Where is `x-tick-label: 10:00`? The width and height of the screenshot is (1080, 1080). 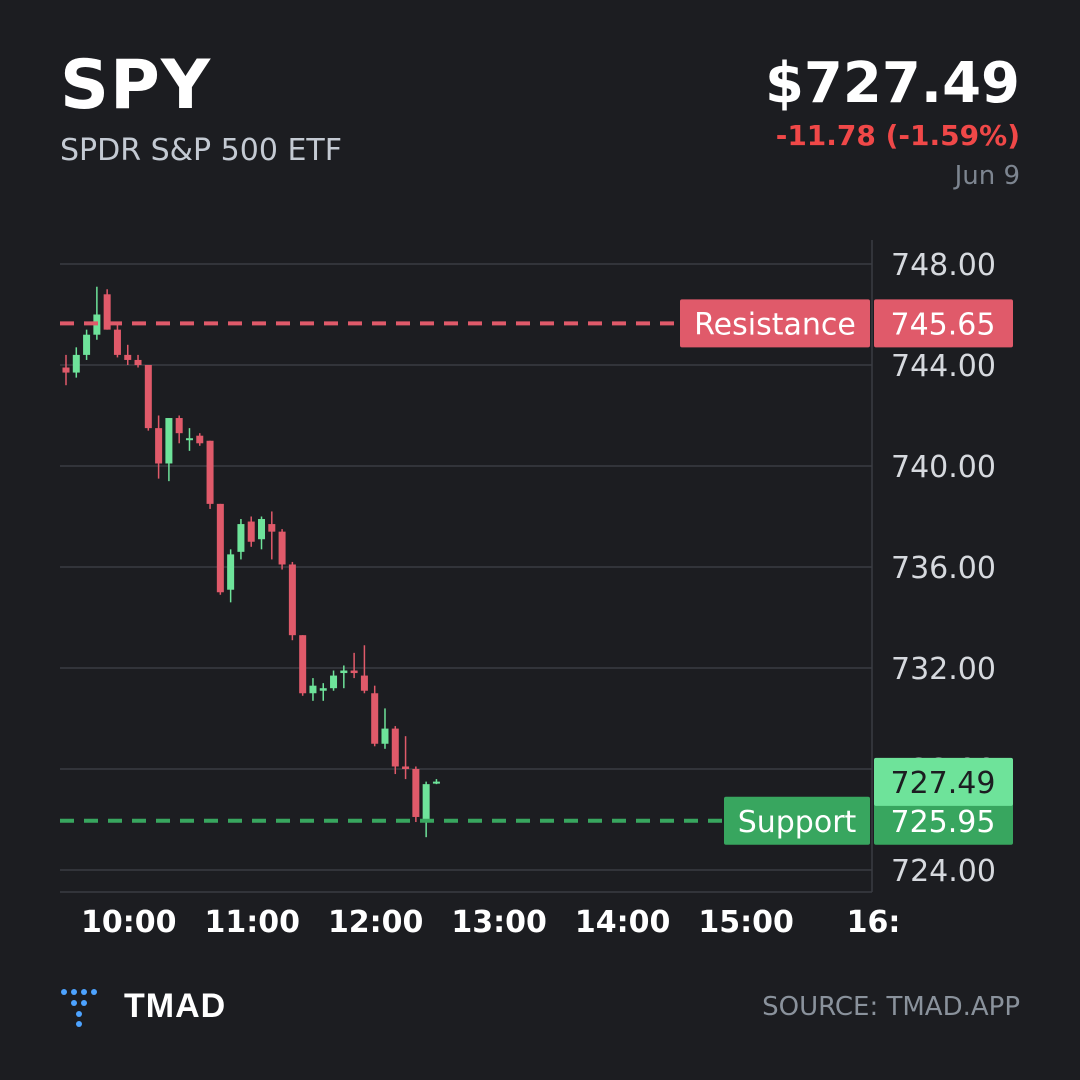
x-tick-label: 10:00 is located at coordinates (129, 922).